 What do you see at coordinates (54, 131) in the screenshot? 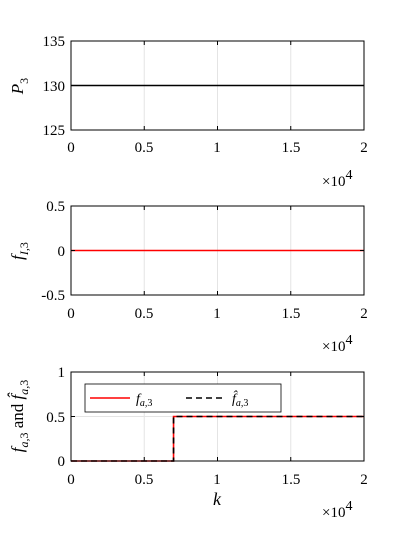
I see `y-tick-label: 125` at bounding box center [54, 131].